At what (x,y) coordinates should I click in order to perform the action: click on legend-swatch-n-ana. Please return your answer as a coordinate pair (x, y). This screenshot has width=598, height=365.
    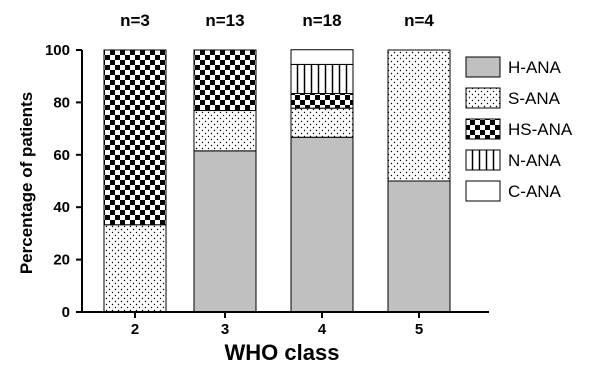
    Looking at the image, I should click on (483, 160).